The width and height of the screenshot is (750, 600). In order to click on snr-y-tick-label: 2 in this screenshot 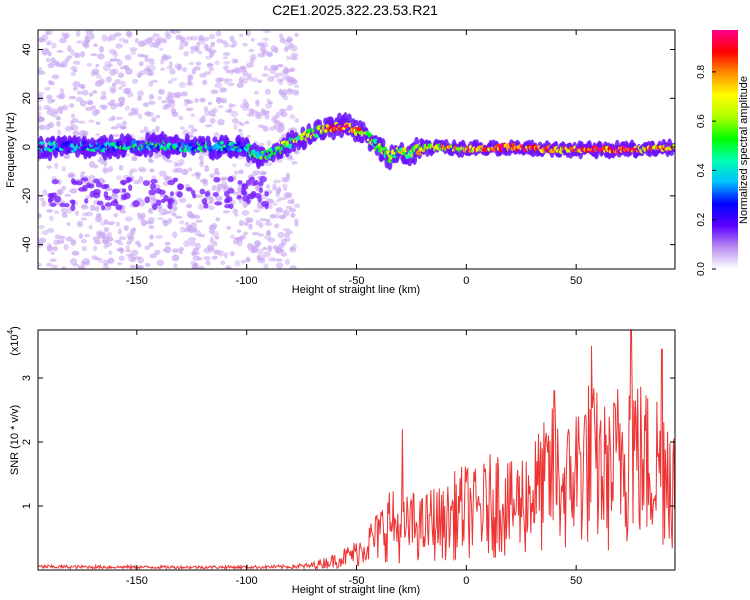, I will do `click(27, 442)`.